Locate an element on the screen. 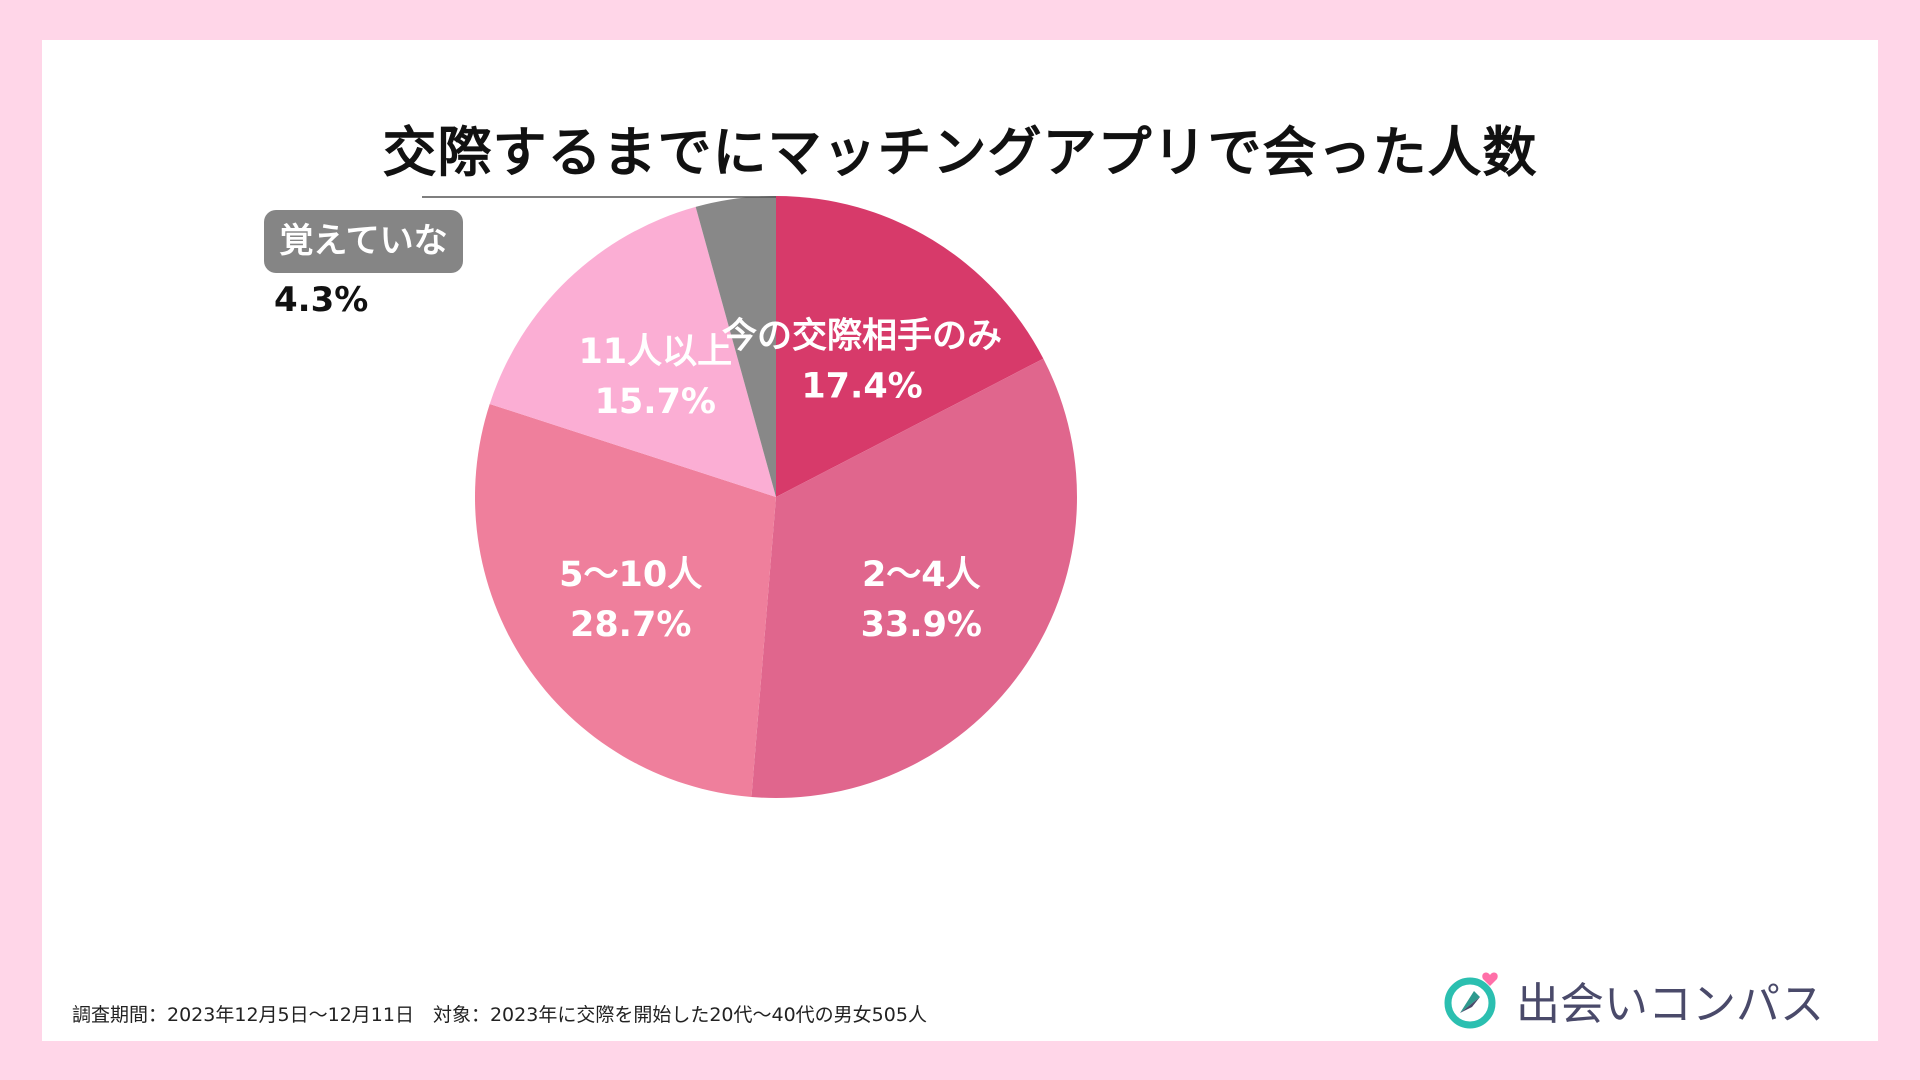 The height and width of the screenshot is (1080, 1920). slice-category-label: 5〜10人 is located at coordinates (630, 575).